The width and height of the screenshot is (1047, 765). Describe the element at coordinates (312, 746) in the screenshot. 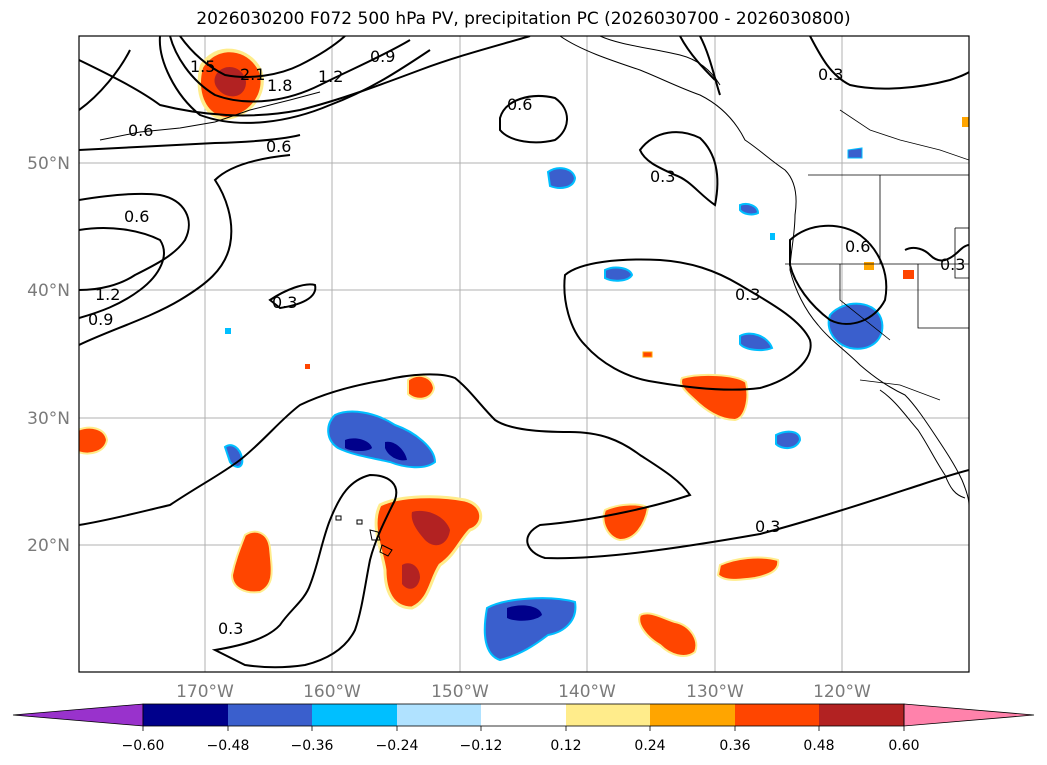

I see `colorbar-tick-label: −0.36` at that location.